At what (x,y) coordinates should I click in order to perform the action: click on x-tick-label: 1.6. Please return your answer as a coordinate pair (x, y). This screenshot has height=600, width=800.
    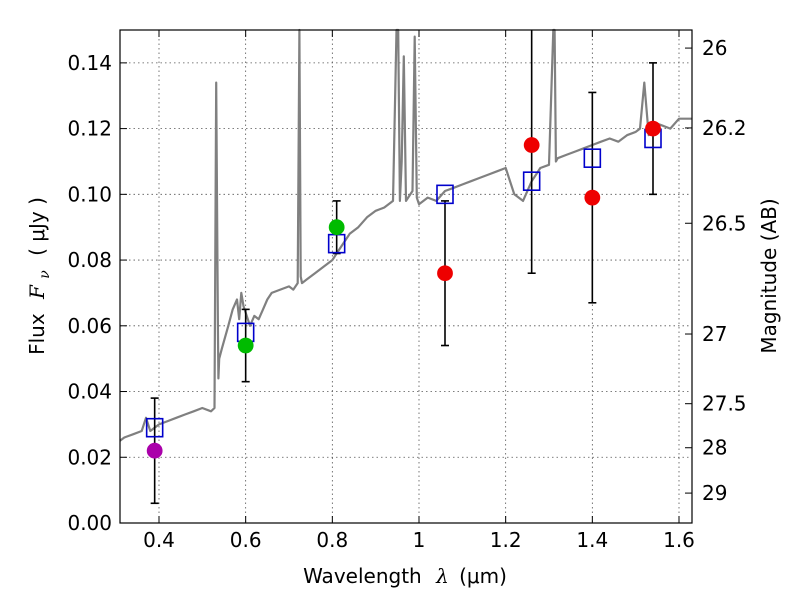
    Looking at the image, I should click on (679, 540).